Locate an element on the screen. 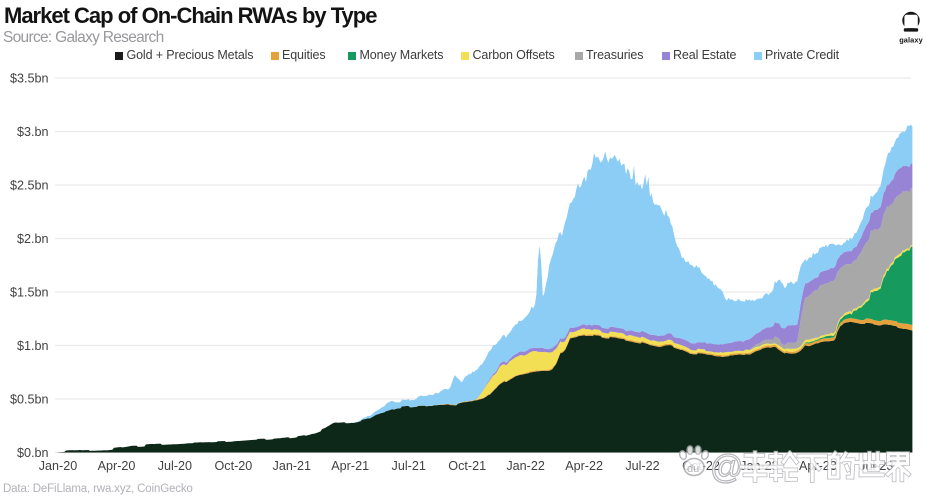 The height and width of the screenshot is (500, 927). svg-text: $1.bn is located at coordinates (33, 346).